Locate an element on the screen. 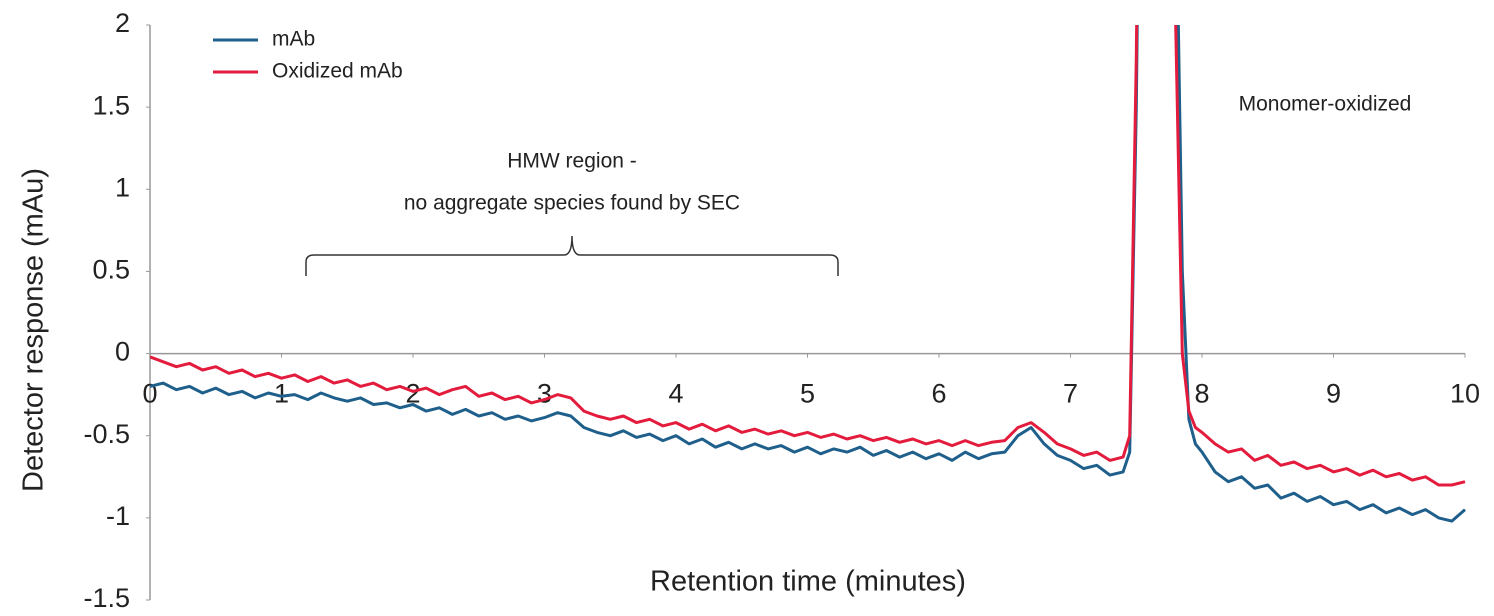 Image resolution: width=1494 pixels, height=616 pixels. annotation: HMW region - is located at coordinates (572, 161).